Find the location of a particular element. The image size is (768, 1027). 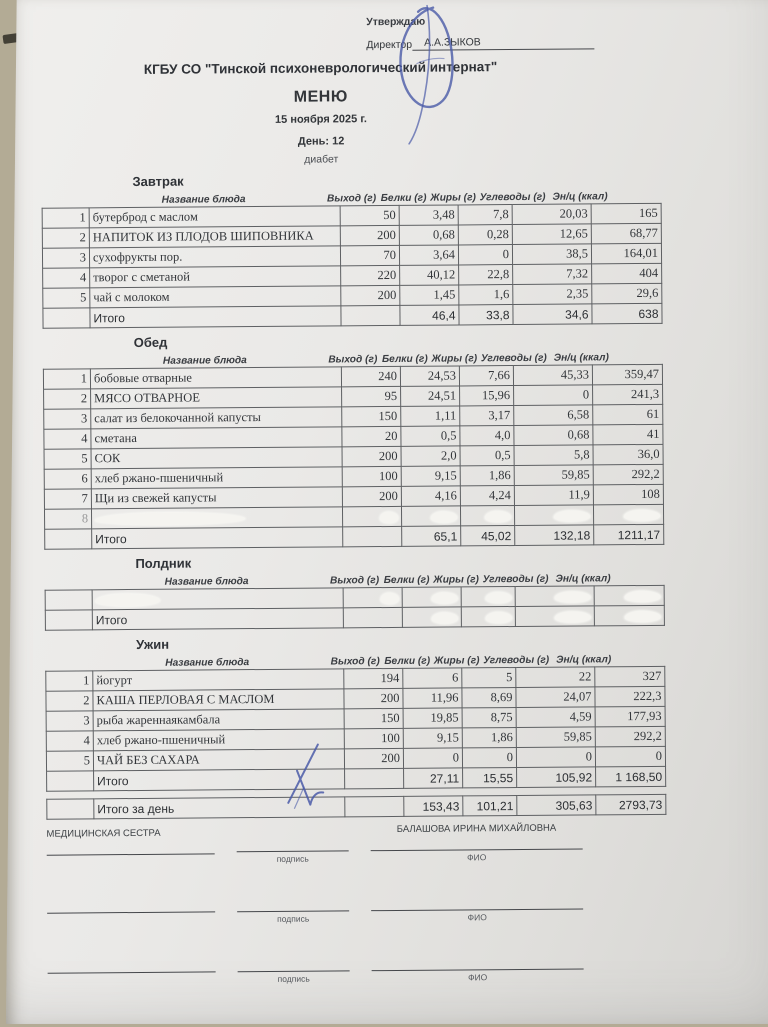

dish-protein: 6 is located at coordinates (432, 678).